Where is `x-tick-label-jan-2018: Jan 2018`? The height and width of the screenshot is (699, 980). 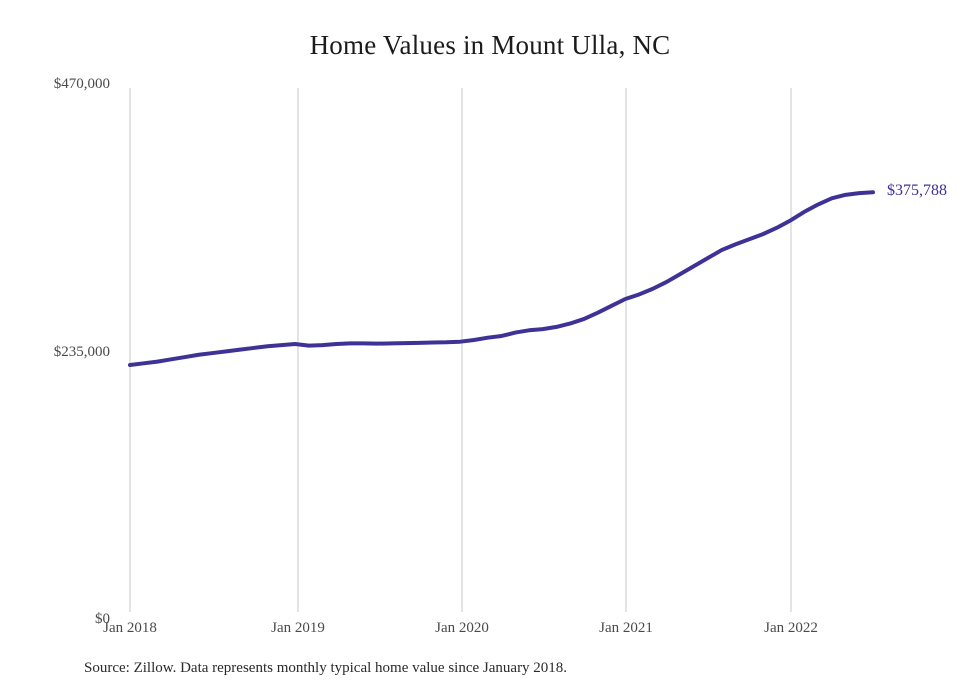 x-tick-label-jan-2018: Jan 2018 is located at coordinates (130, 628).